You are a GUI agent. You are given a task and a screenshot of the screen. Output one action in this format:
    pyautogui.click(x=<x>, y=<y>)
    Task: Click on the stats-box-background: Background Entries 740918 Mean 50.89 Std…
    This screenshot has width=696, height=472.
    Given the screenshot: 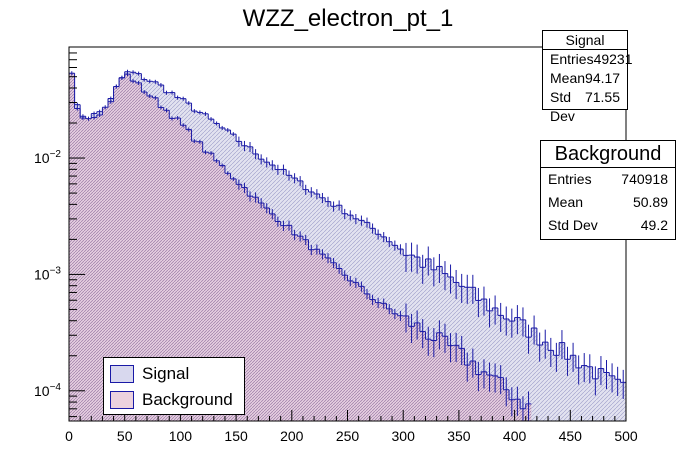 What is the action you would take?
    pyautogui.click(x=608, y=190)
    